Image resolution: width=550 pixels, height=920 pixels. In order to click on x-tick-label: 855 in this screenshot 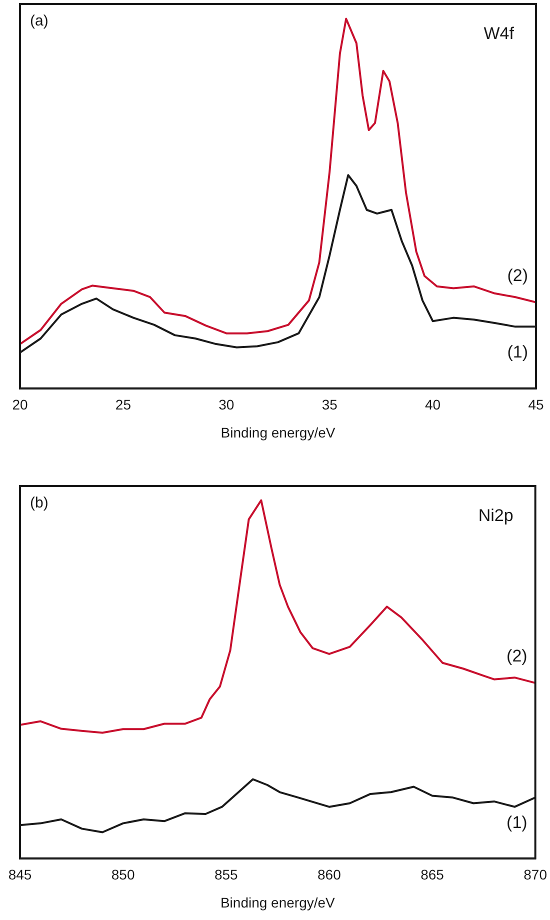, I will do `click(226, 874)`.